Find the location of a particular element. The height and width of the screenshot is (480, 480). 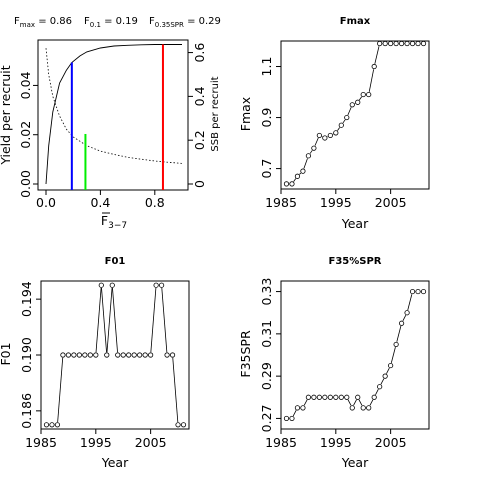

ypr-y-tick-label: 0.04 is located at coordinates (25, 85).